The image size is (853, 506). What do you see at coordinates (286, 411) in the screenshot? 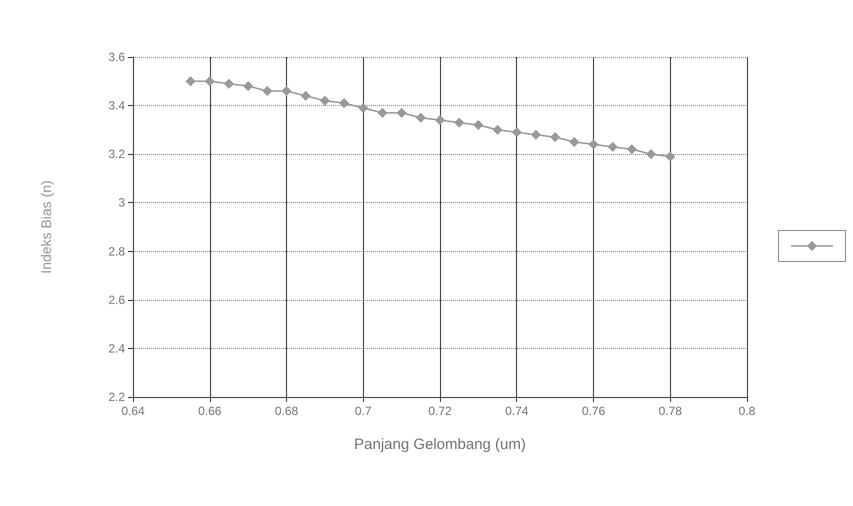
I see `x-tick-label: 0.68` at bounding box center [286, 411].